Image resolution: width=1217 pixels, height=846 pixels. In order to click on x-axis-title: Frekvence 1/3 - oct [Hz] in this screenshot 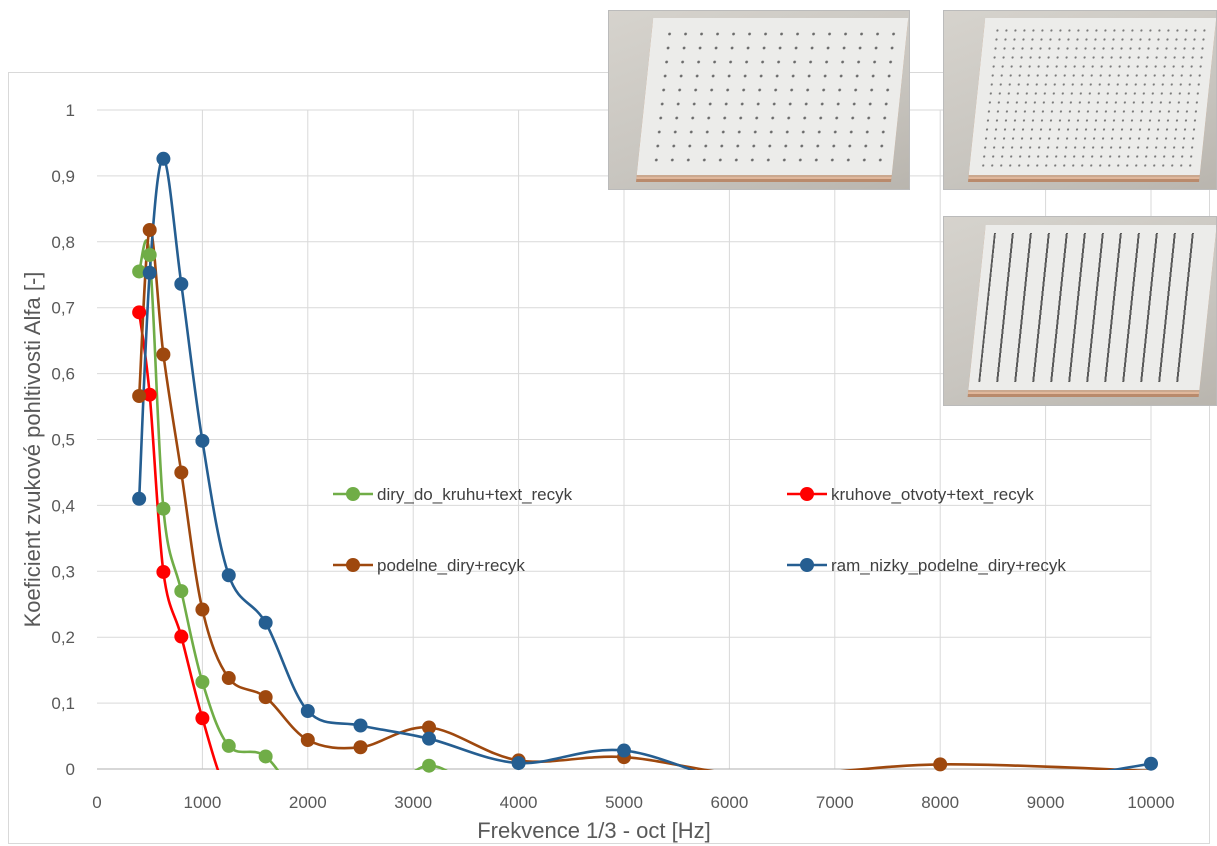, I will do `click(594, 830)`.